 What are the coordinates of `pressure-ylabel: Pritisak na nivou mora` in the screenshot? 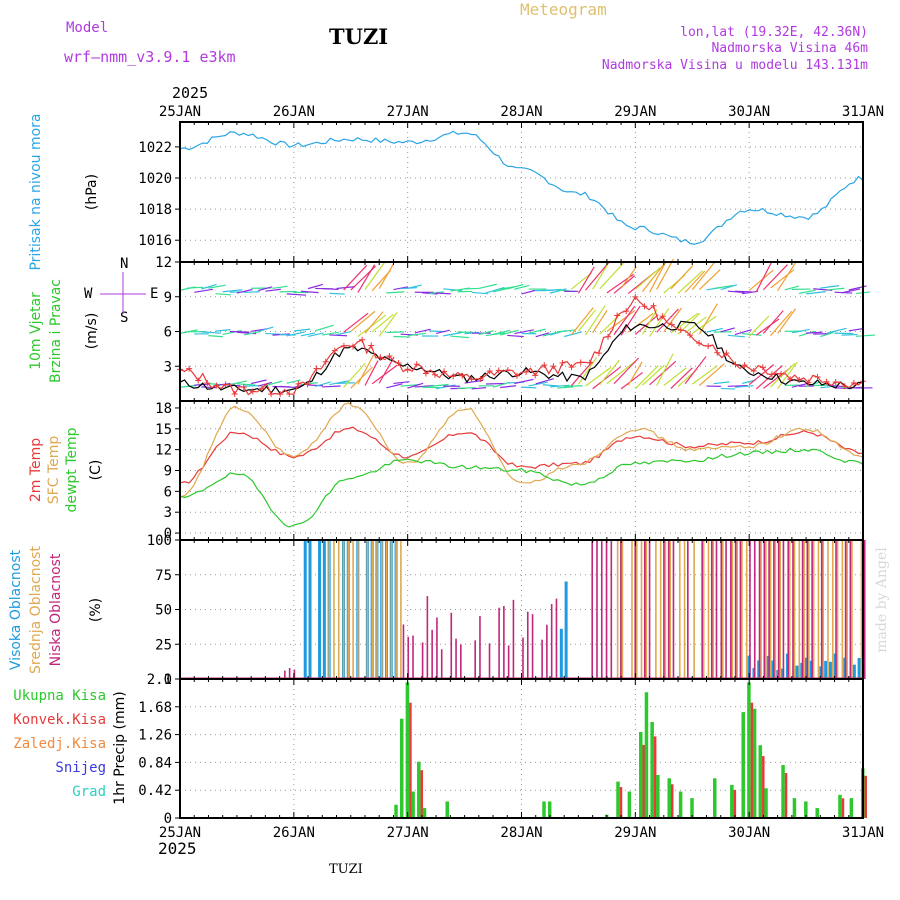 It's located at (36, 191).